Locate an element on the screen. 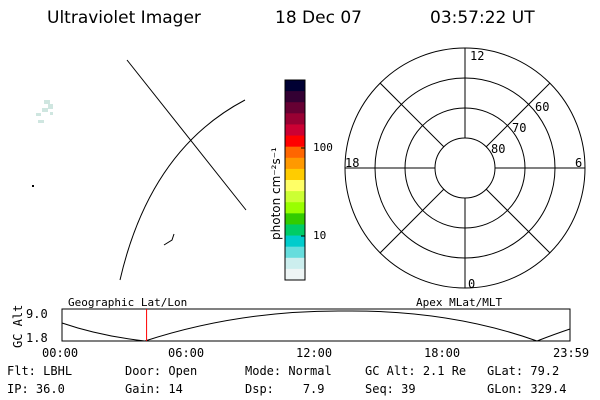 This screenshot has width=600, height=400. seq-value: 39 is located at coordinates (408, 389).